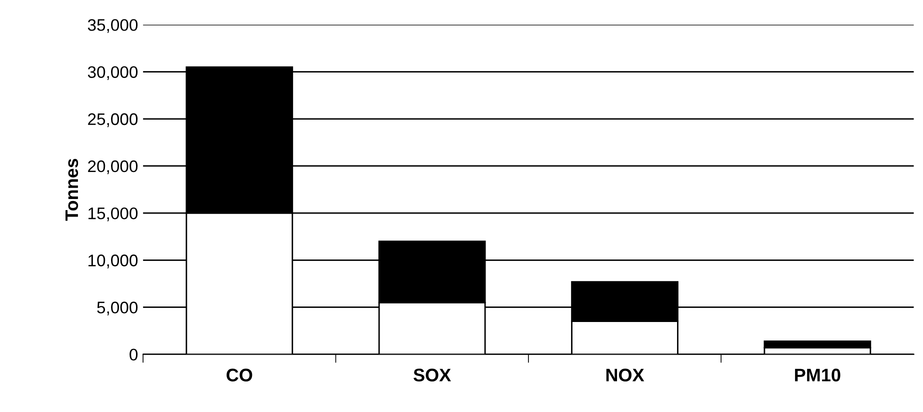 The image size is (923, 412). What do you see at coordinates (113, 120) in the screenshot?
I see `y-tick-label: 25,000` at bounding box center [113, 120].